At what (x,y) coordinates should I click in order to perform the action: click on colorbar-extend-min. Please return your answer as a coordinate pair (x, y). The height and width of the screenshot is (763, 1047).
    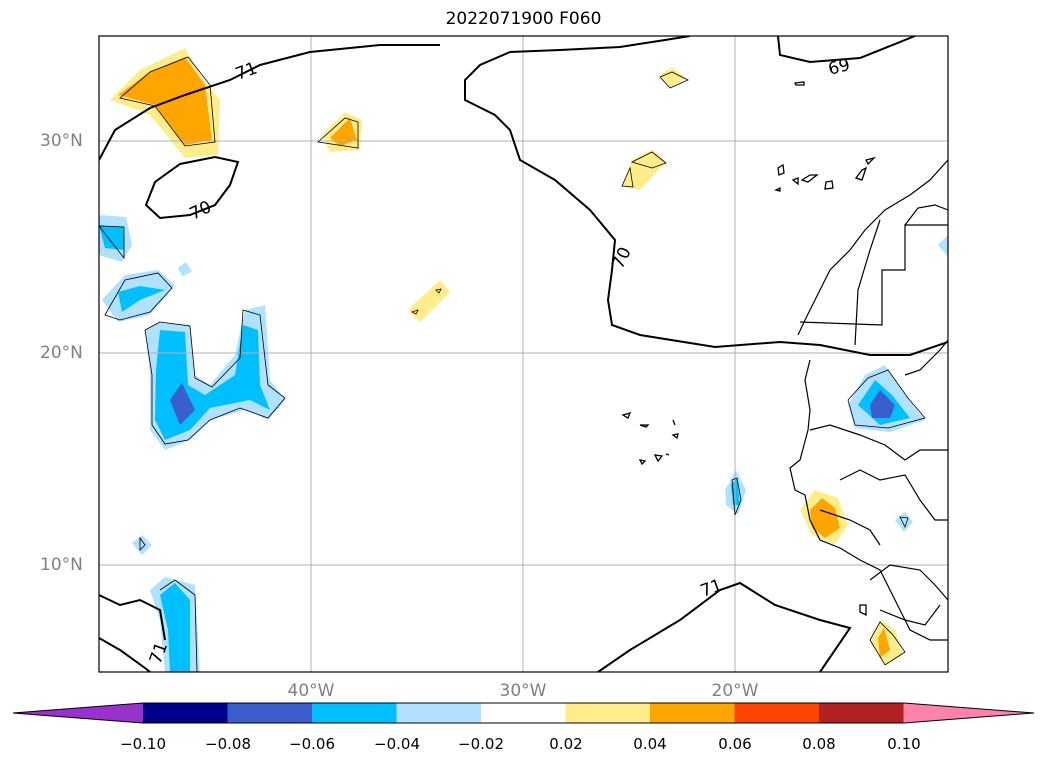
    Looking at the image, I should click on (78, 713).